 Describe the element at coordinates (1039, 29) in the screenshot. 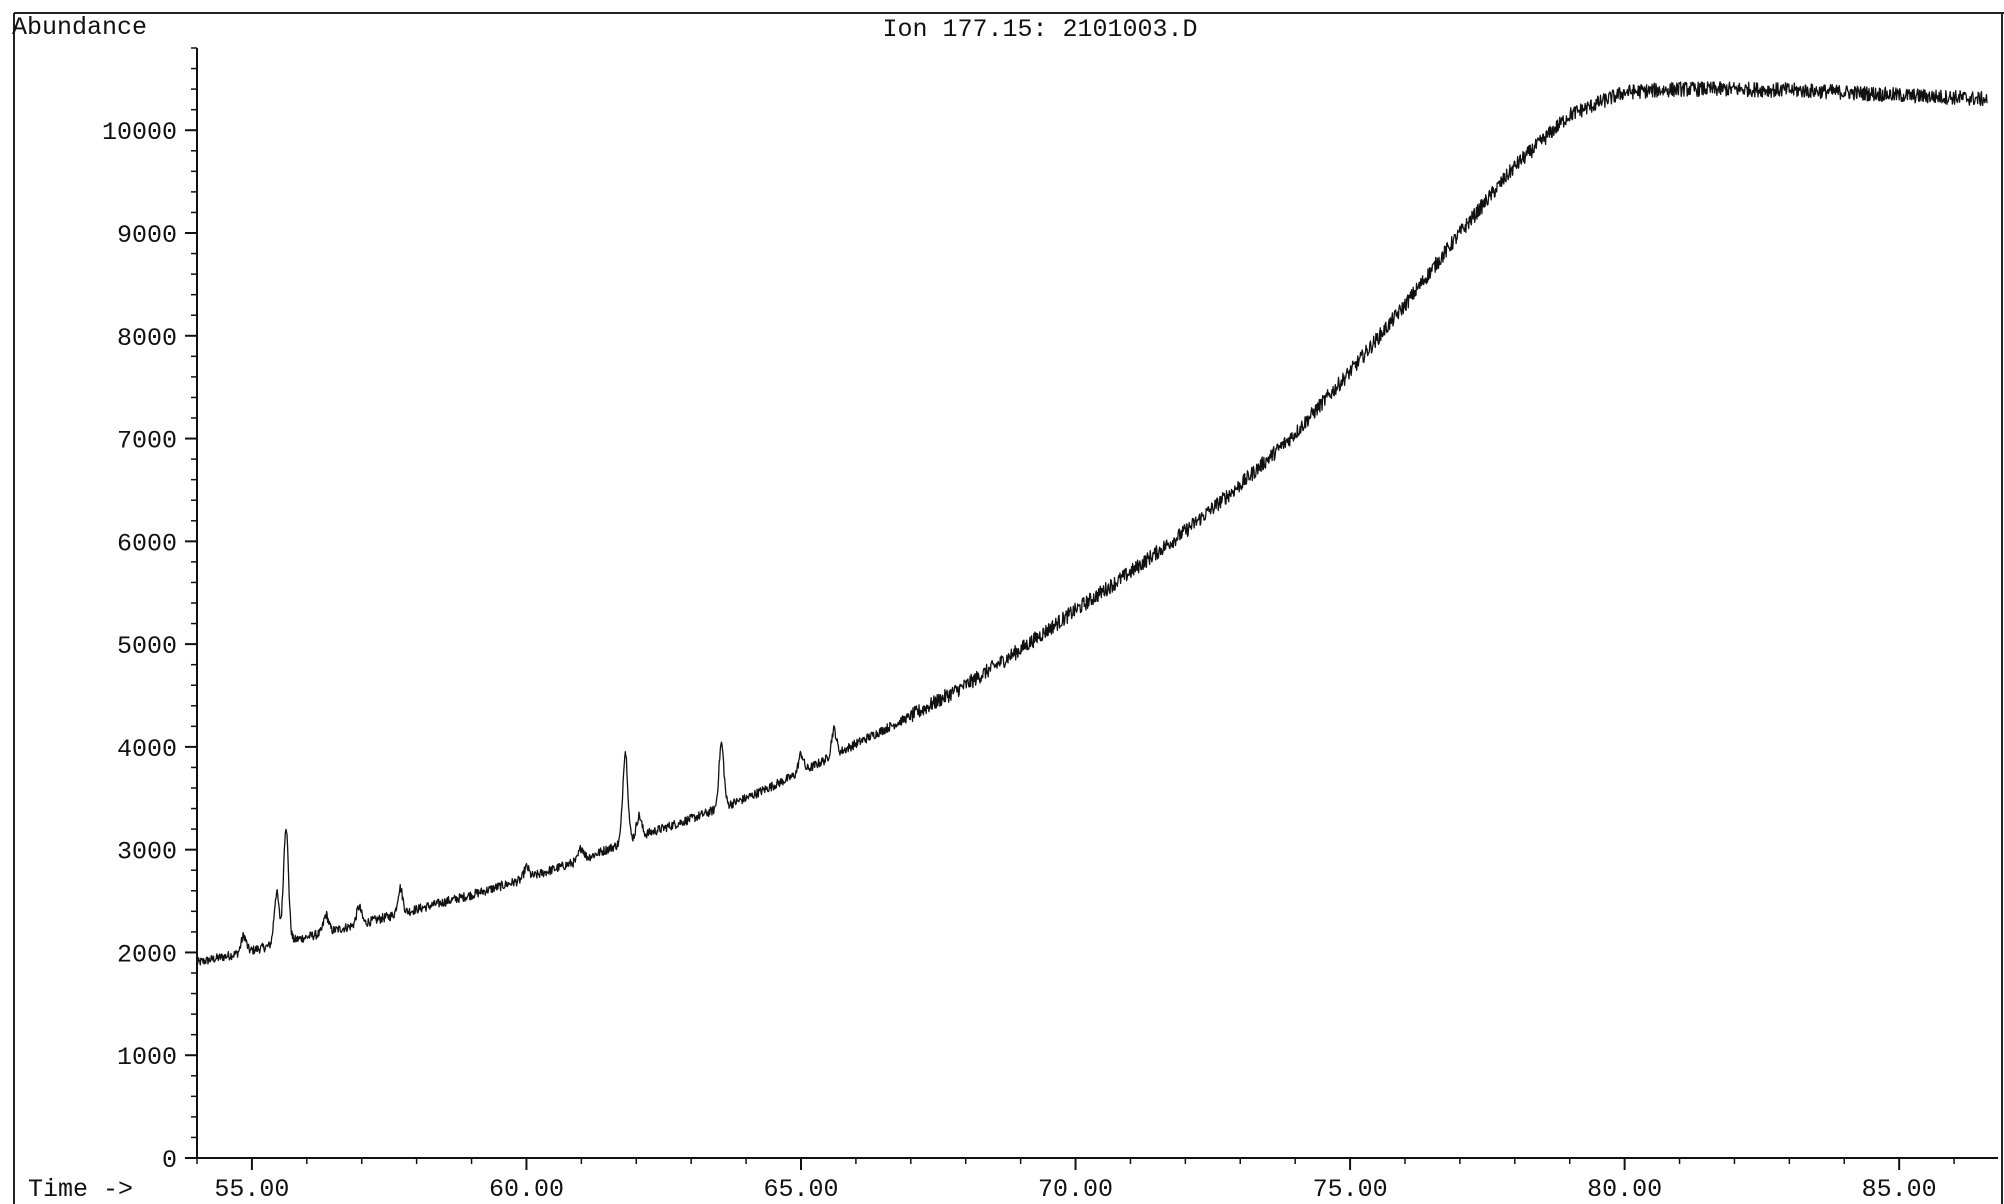

I see `chart-title: Ion 177.15: 2101003.D` at that location.